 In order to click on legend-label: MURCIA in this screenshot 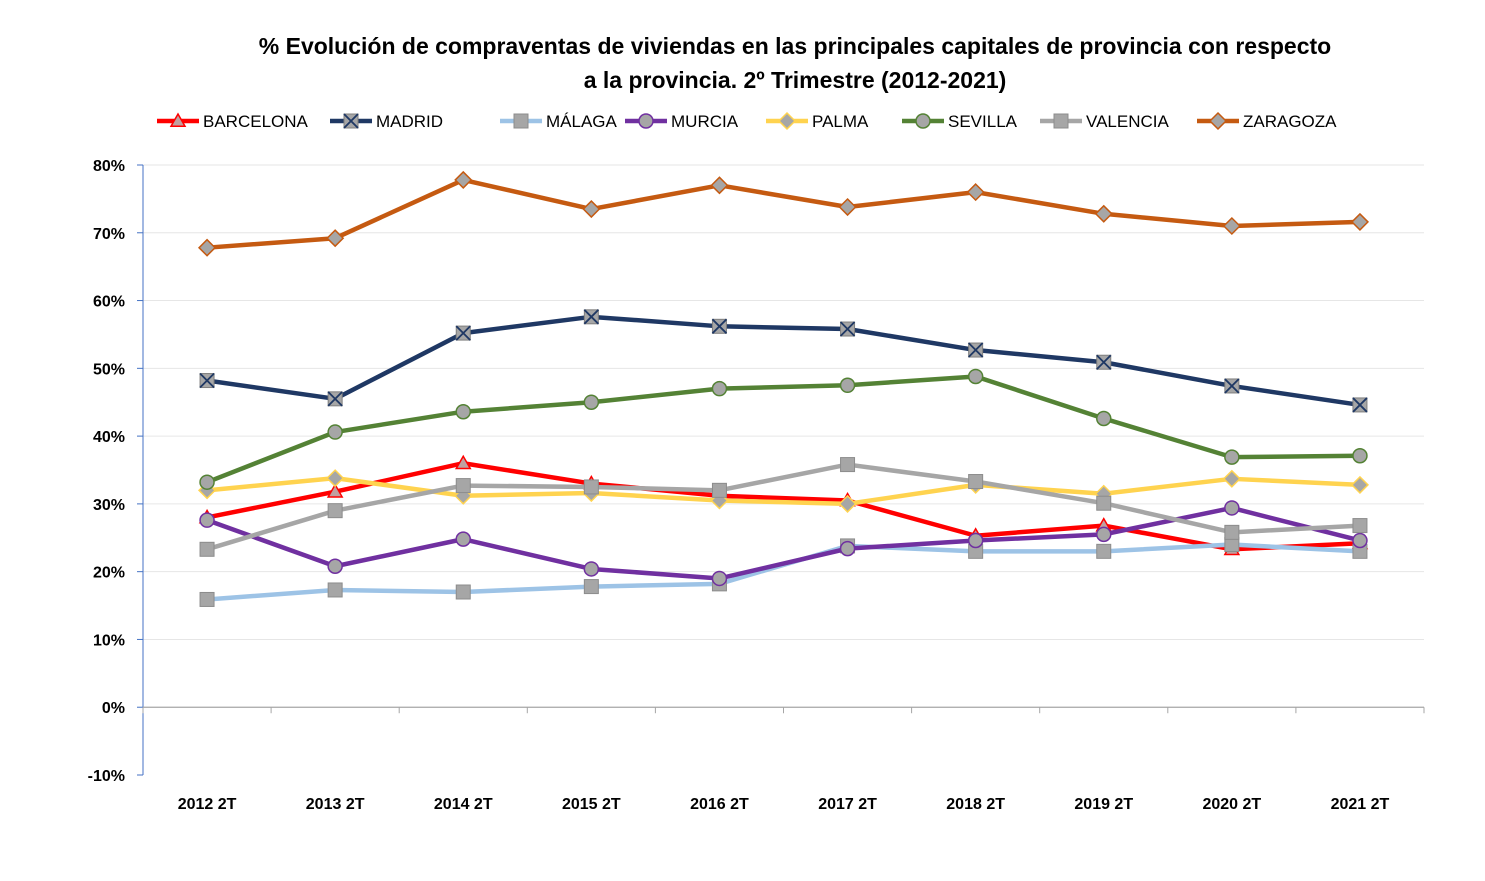, I will do `click(705, 121)`.